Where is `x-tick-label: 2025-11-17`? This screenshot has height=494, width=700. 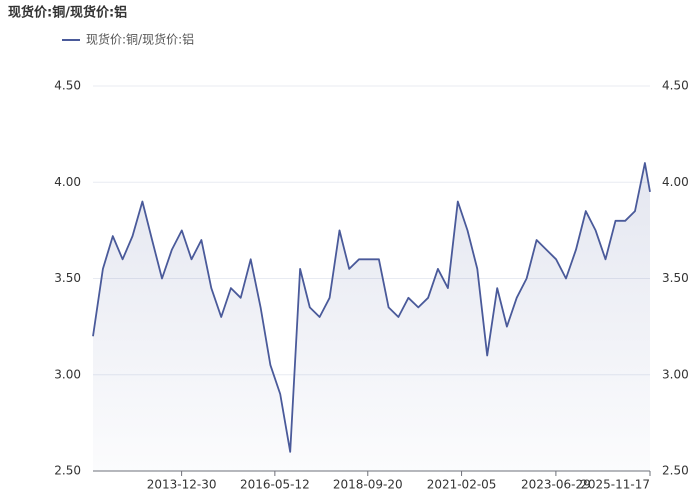
x-tick-label: 2025-11-17 is located at coordinates (615, 485).